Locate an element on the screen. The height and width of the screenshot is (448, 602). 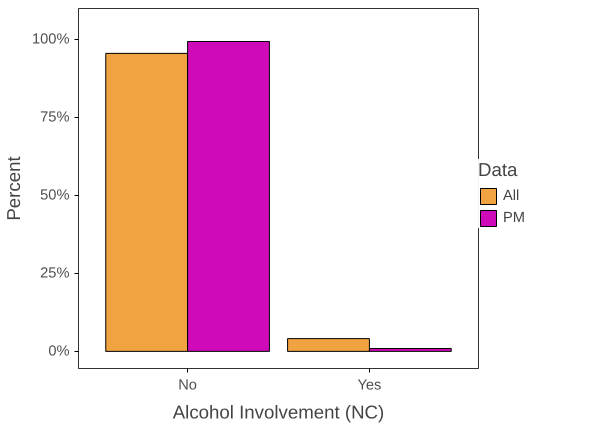
y-tick-label: 0% is located at coordinates (59, 351).